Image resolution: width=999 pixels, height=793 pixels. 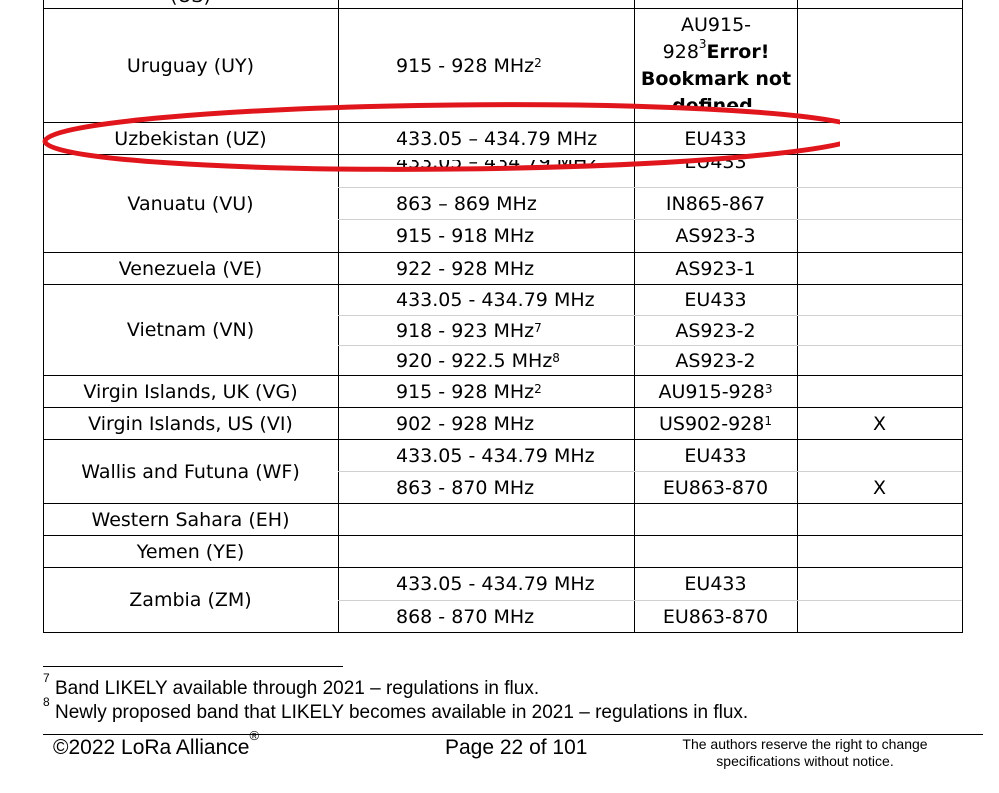 I want to click on country-cell: Wallis and Futuna (WF), so click(x=190, y=471).